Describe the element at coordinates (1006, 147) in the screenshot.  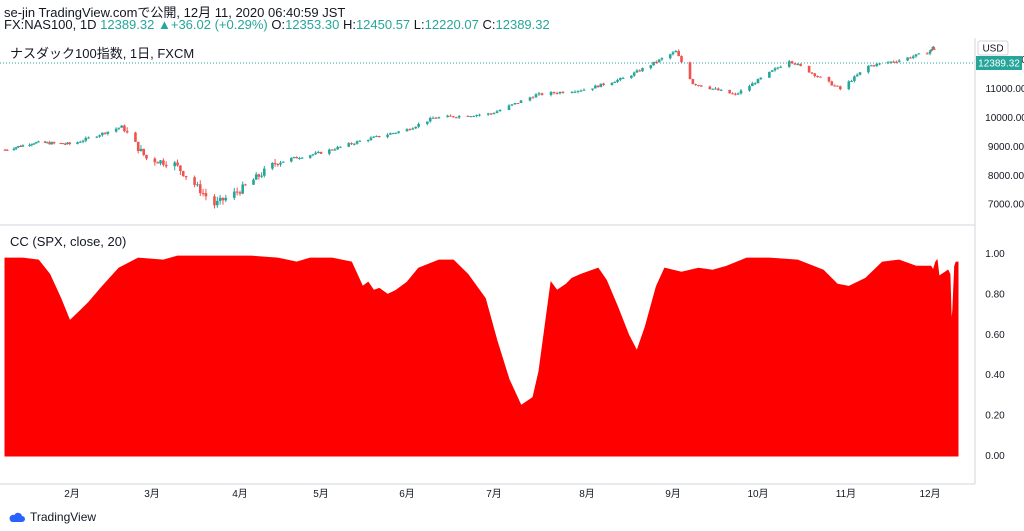
I see `price-tick-label: 9000.00` at that location.